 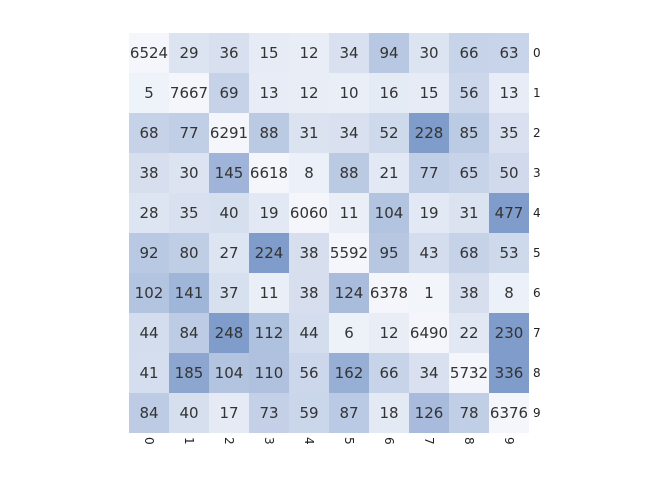 I want to click on cell-value-r1-c5: 10, so click(x=348, y=93).